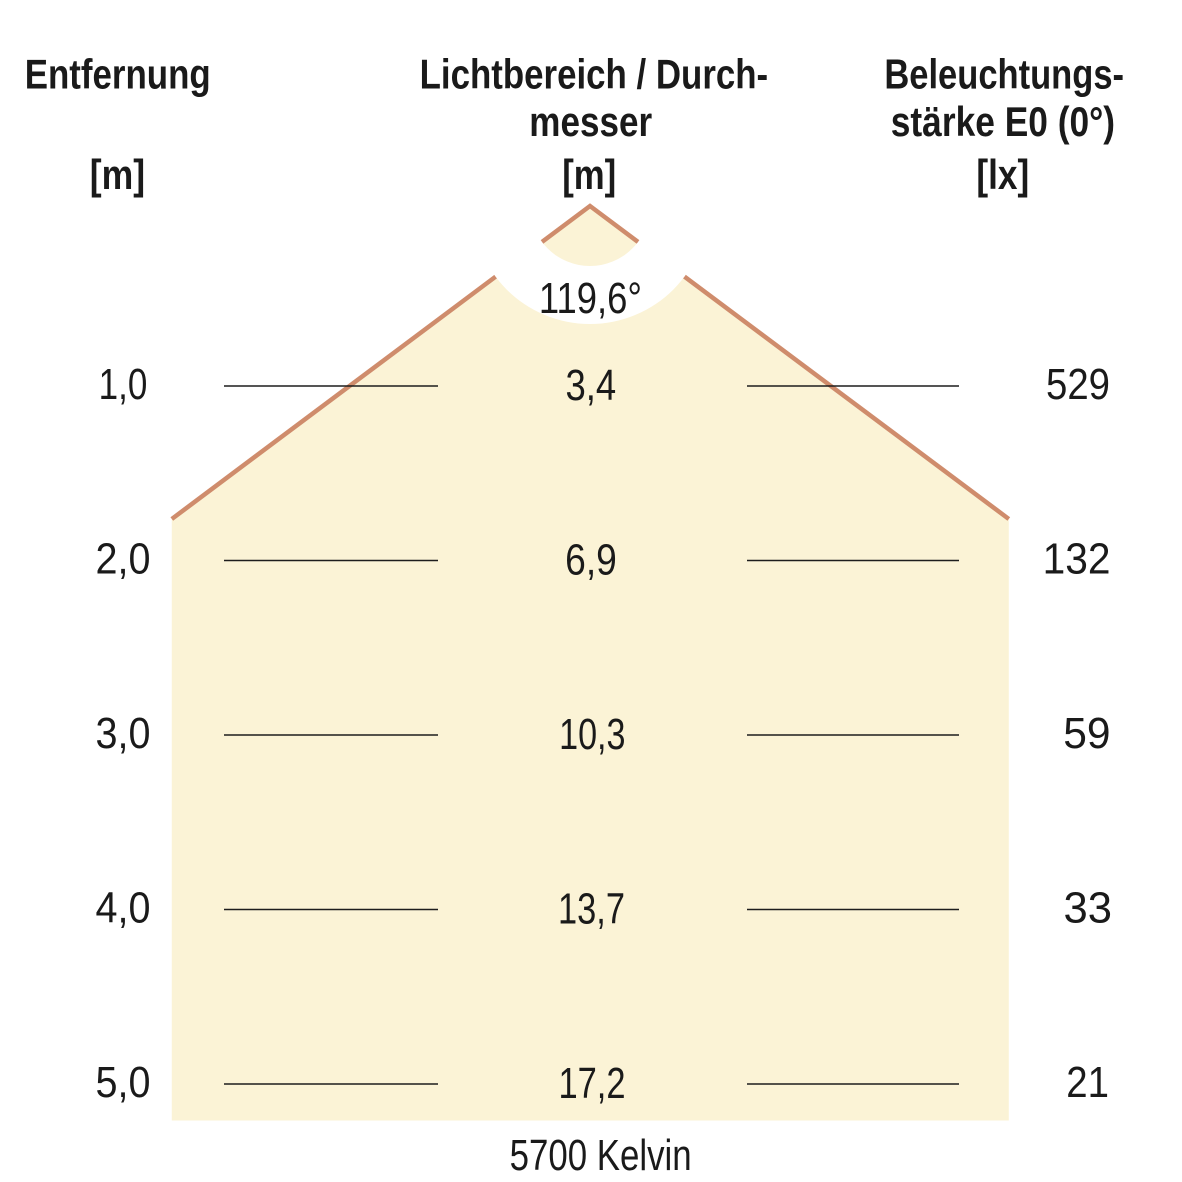 This screenshot has width=1182, height=1182. Describe the element at coordinates (1078, 384) in the screenshot. I see `svg-text: 529` at that location.